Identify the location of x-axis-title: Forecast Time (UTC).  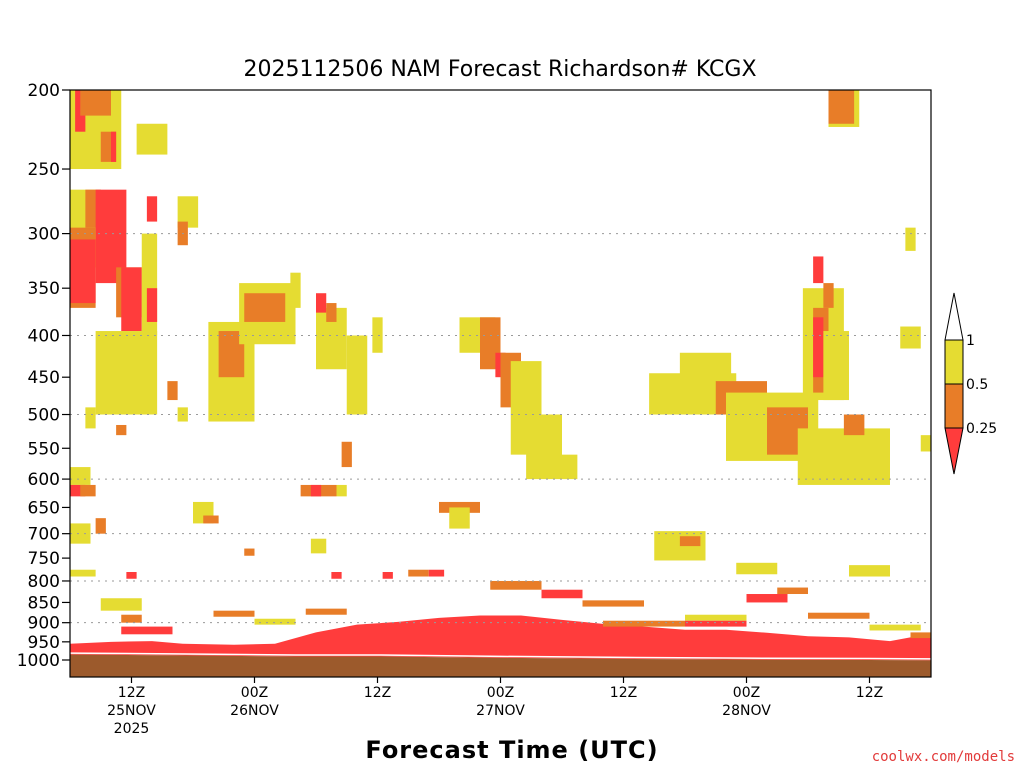
(511, 750).